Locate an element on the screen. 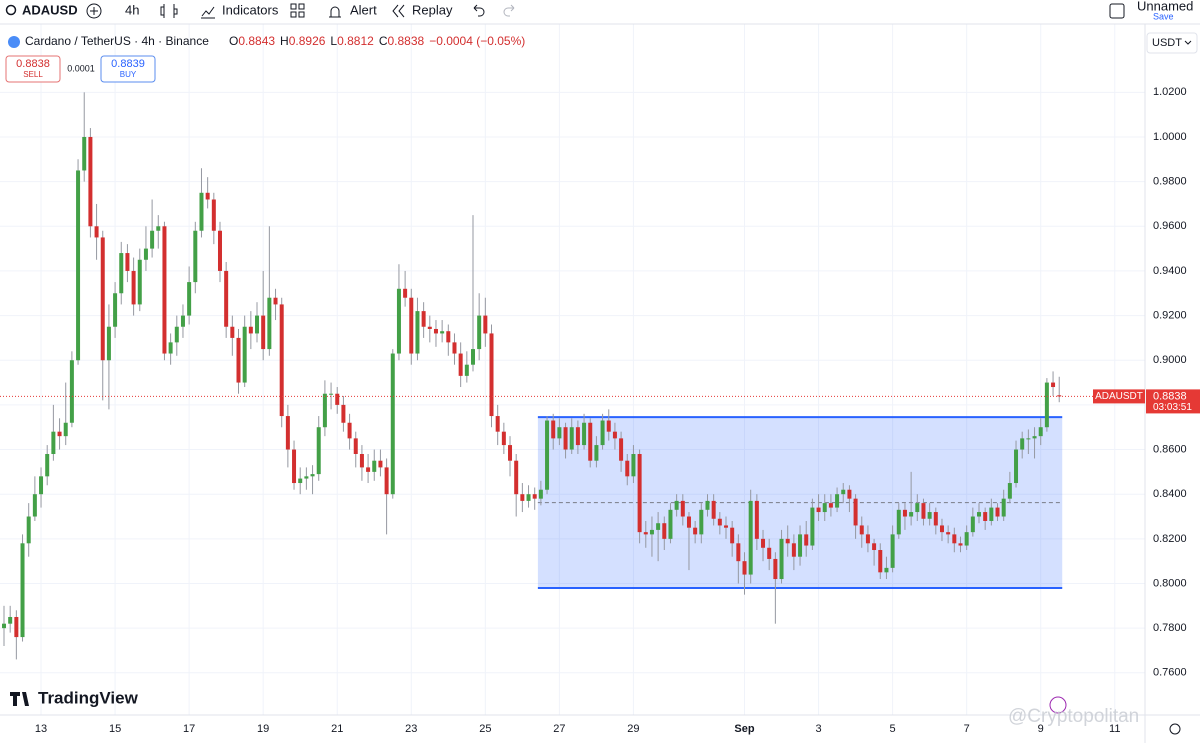 The width and height of the screenshot is (1200, 748). legend-label: H is located at coordinates (284, 41).